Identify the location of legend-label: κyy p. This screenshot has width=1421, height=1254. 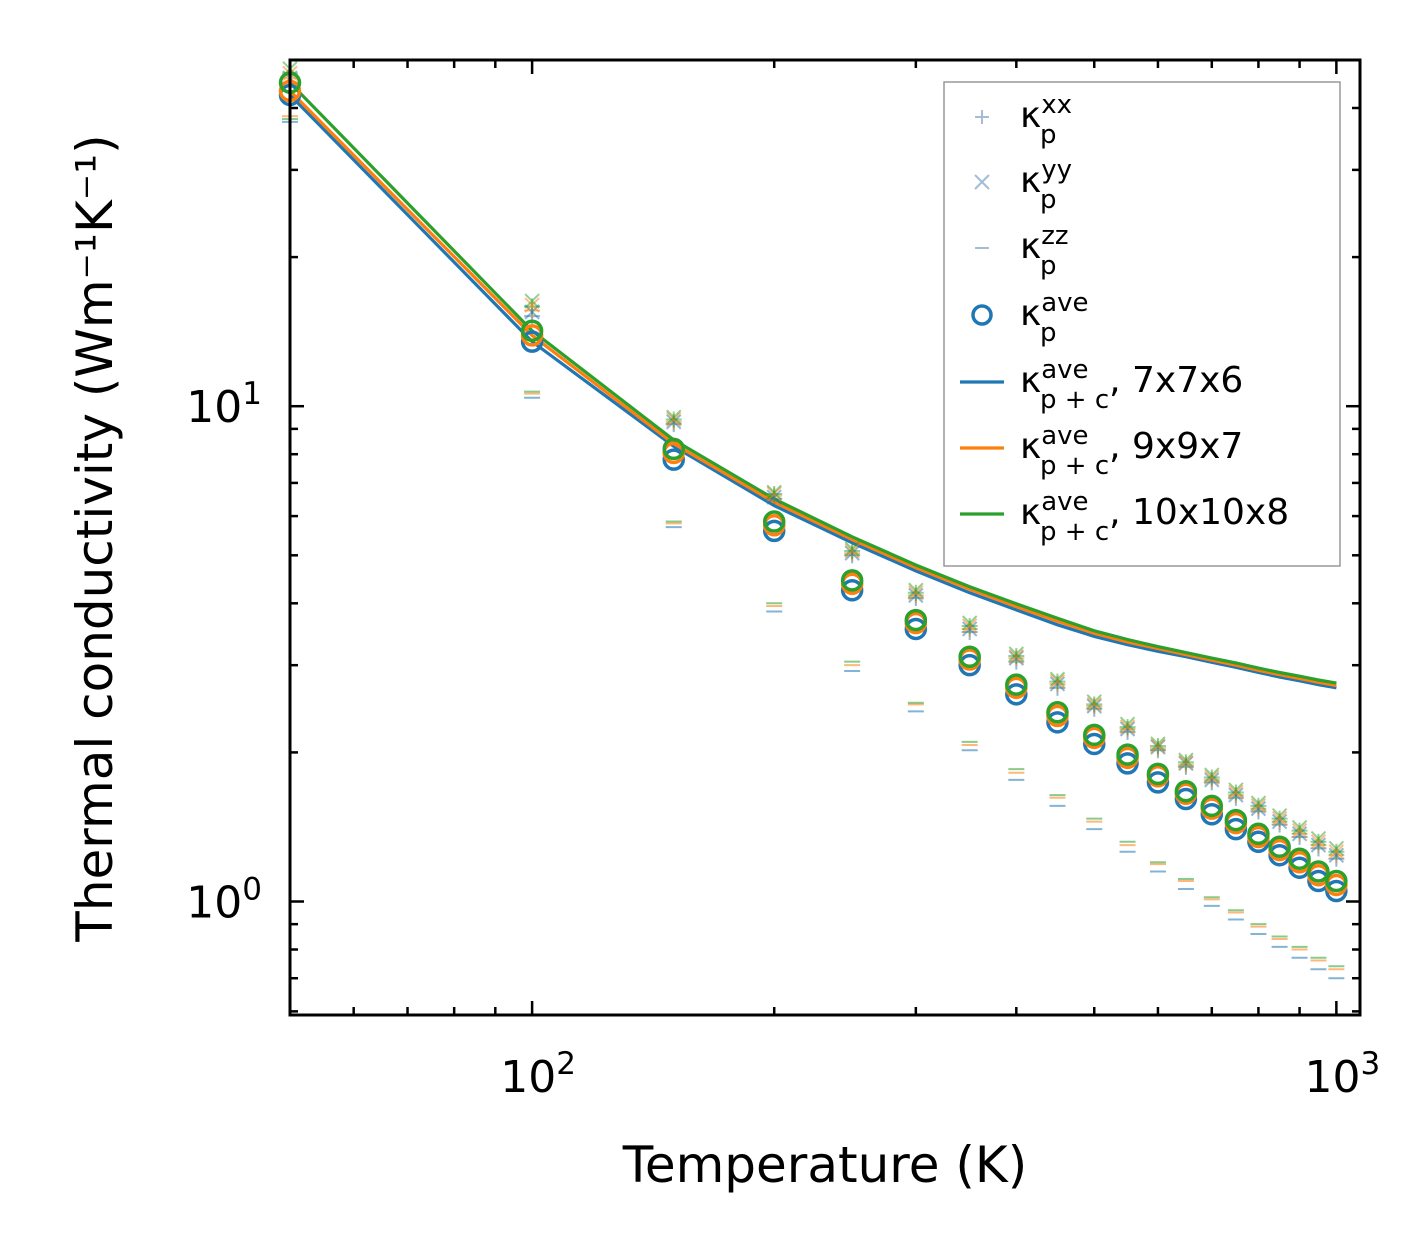
(1046, 185).